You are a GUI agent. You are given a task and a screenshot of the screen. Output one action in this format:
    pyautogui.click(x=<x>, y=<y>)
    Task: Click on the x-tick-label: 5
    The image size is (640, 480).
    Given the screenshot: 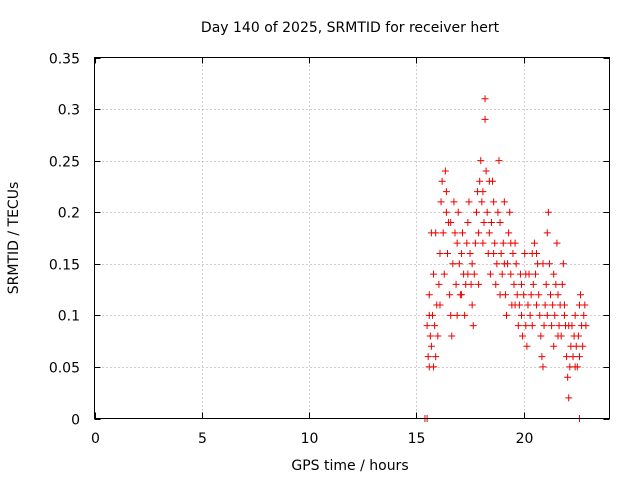 What is the action you would take?
    pyautogui.click(x=202, y=439)
    